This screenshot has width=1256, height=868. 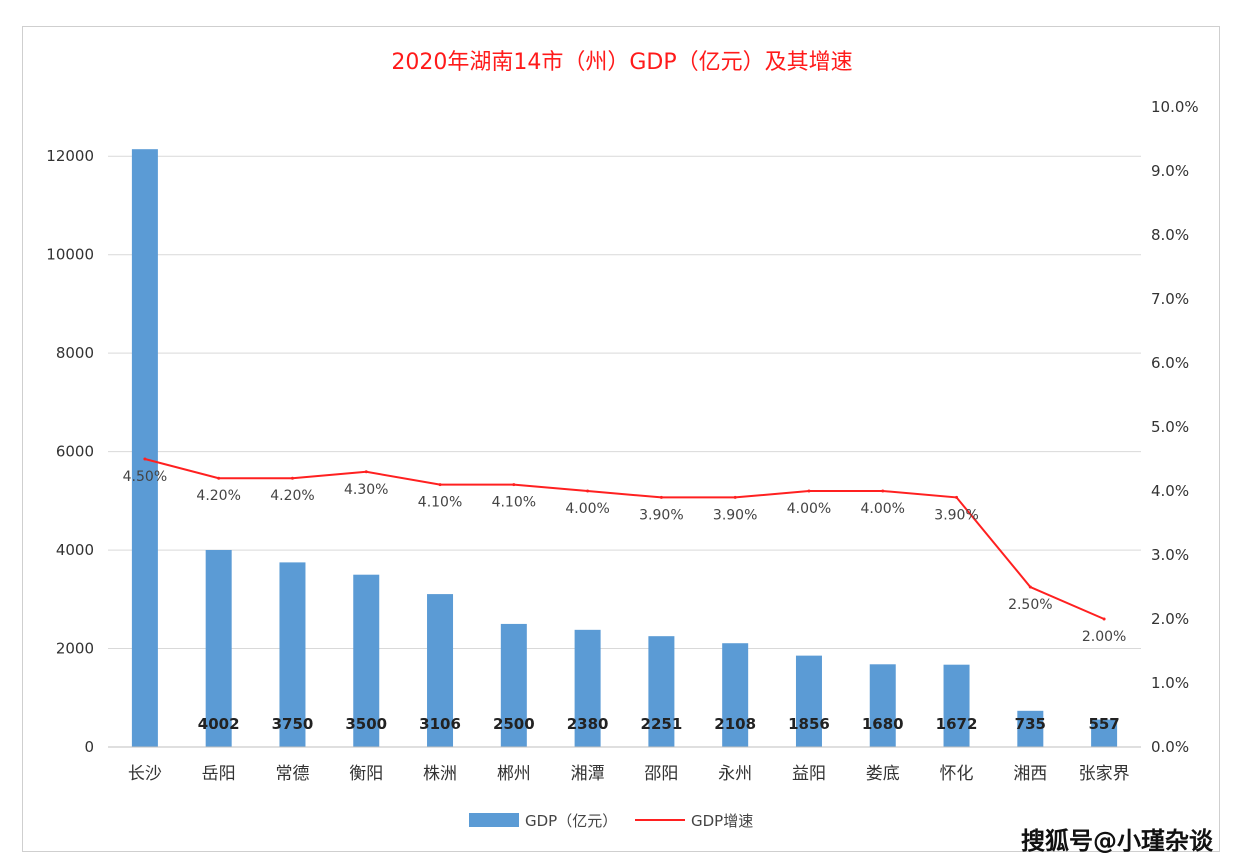 What do you see at coordinates (440, 724) in the screenshot?
I see `gdp-data-label: 3106` at bounding box center [440, 724].